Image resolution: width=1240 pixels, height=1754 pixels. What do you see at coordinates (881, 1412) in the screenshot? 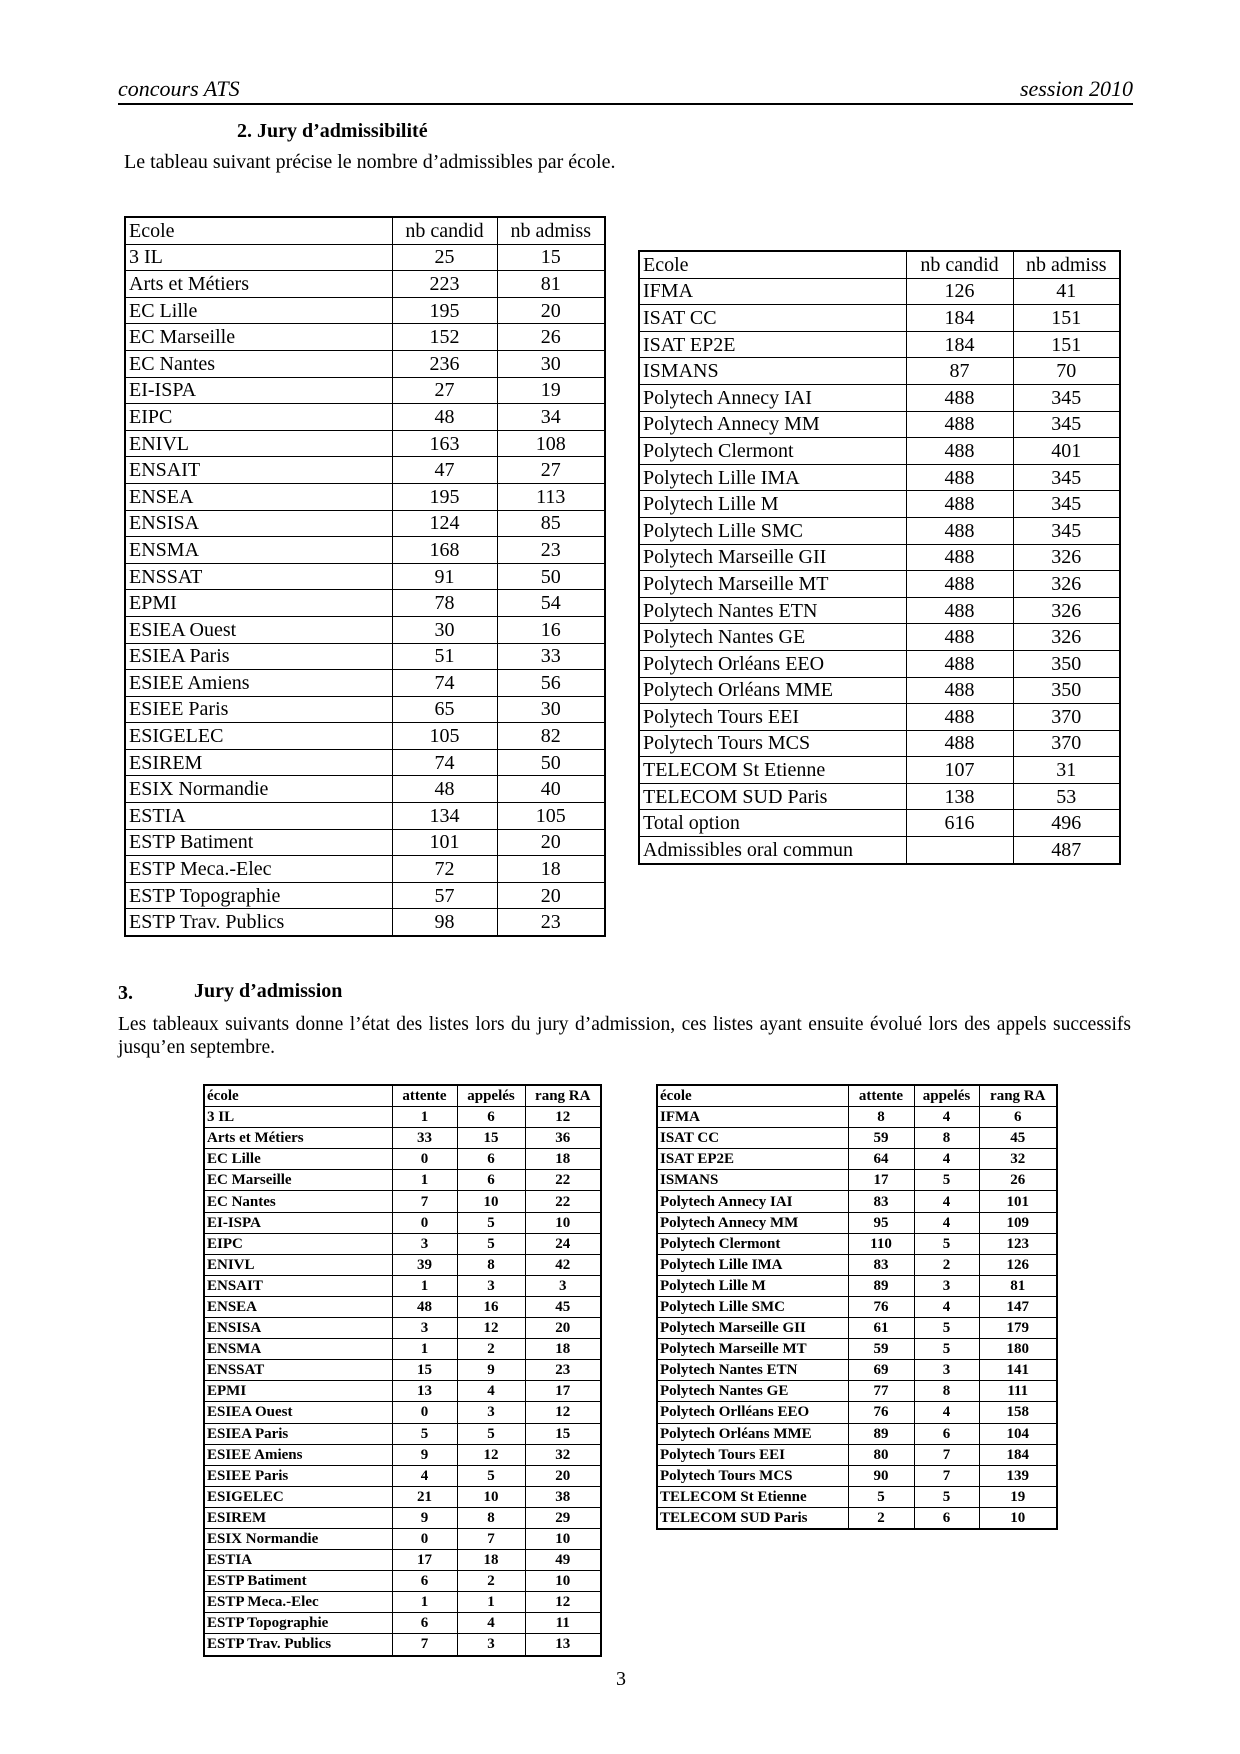
I see `value-cell: 76` at bounding box center [881, 1412].